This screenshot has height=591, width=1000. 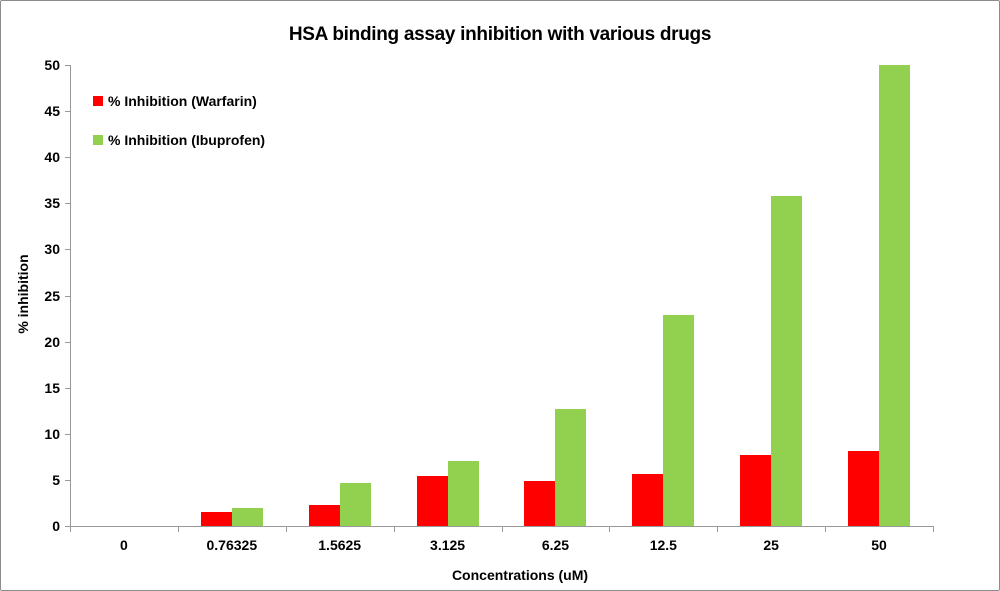 What do you see at coordinates (52, 387) in the screenshot?
I see `y-tick-label: 15` at bounding box center [52, 387].